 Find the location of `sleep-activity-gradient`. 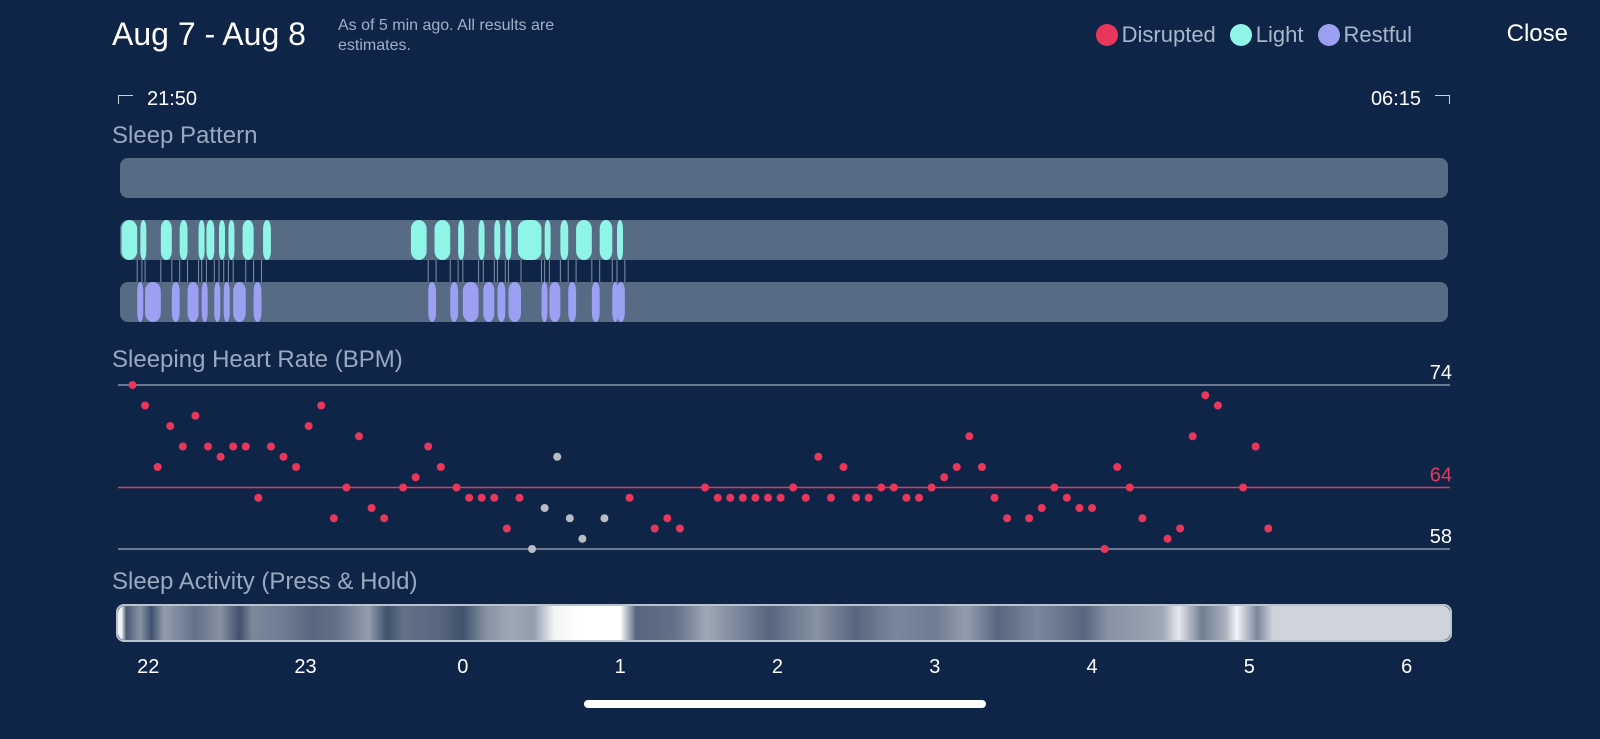

sleep-activity-gradient is located at coordinates (784, 623).